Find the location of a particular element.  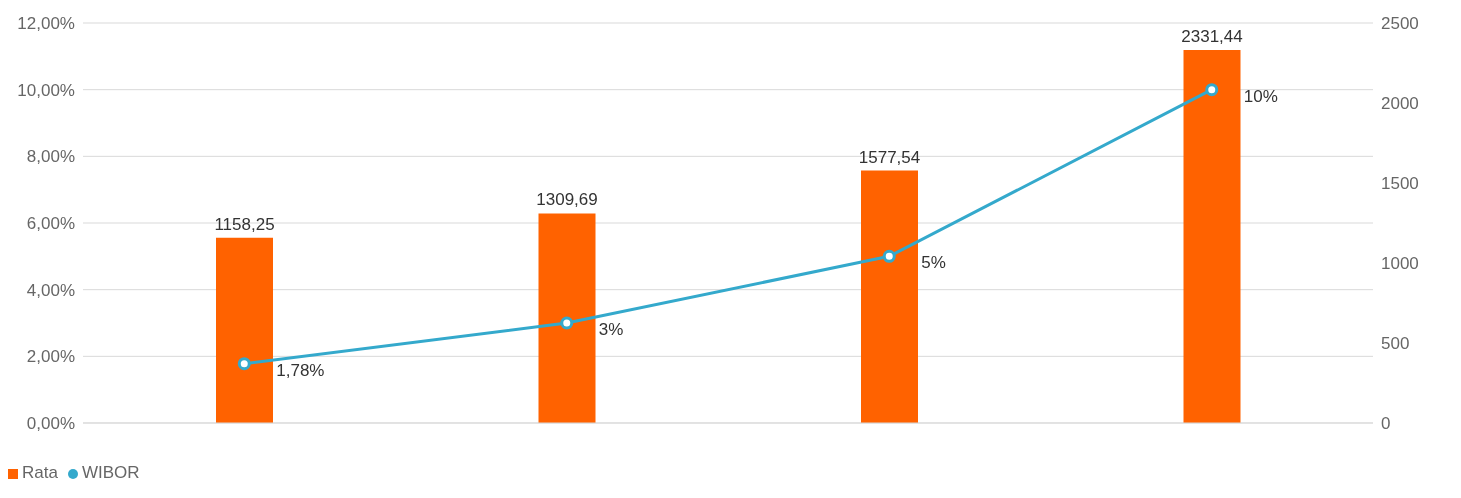

data-label: 1309,69 is located at coordinates (567, 200).